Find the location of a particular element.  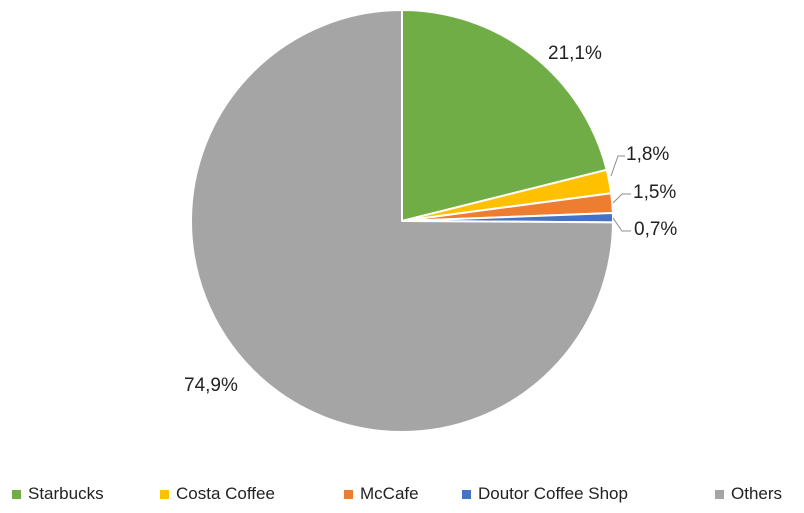

legend-item-costa-coffee: Costa Coffee is located at coordinates (217, 494).